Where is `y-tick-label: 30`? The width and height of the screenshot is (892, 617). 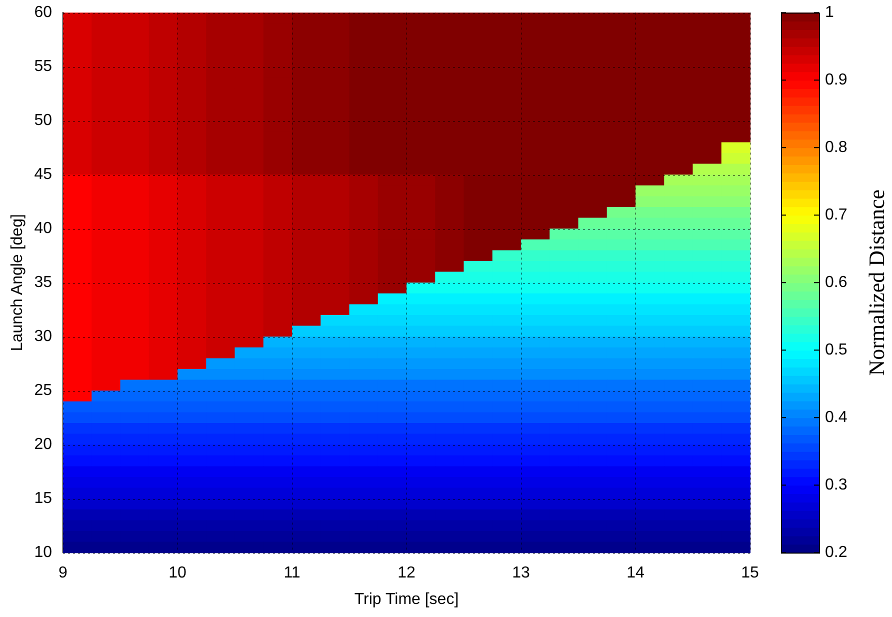 y-tick-label: 30 is located at coordinates (43, 337).